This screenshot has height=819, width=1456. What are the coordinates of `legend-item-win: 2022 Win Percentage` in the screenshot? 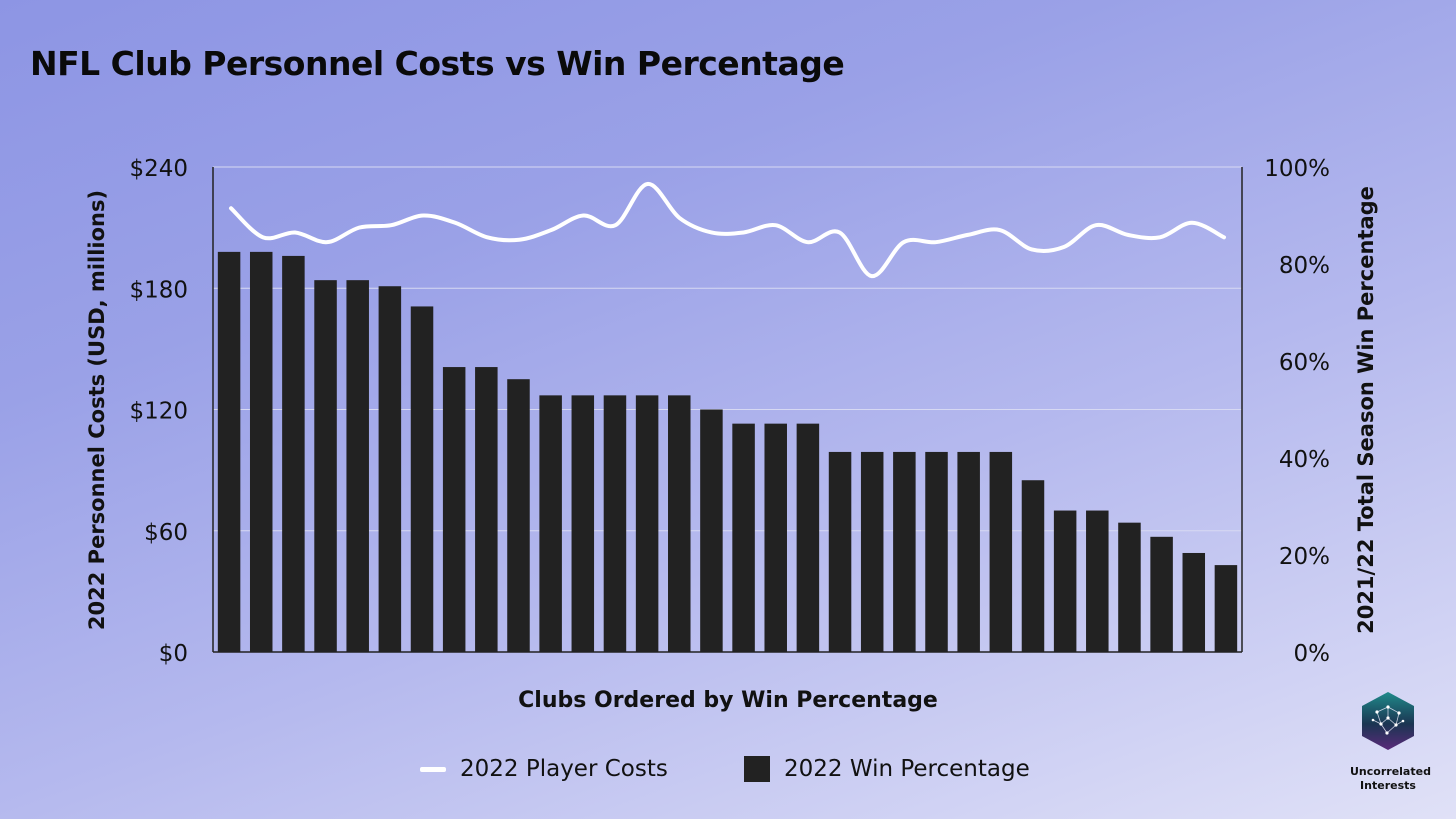 It's located at (887, 769).